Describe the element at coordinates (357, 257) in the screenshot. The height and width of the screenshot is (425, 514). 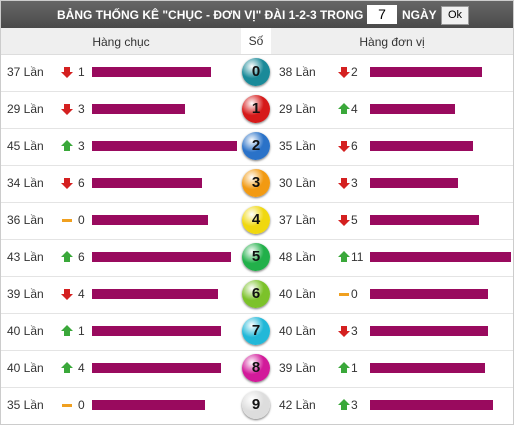
I see `units-delta: 11` at that location.